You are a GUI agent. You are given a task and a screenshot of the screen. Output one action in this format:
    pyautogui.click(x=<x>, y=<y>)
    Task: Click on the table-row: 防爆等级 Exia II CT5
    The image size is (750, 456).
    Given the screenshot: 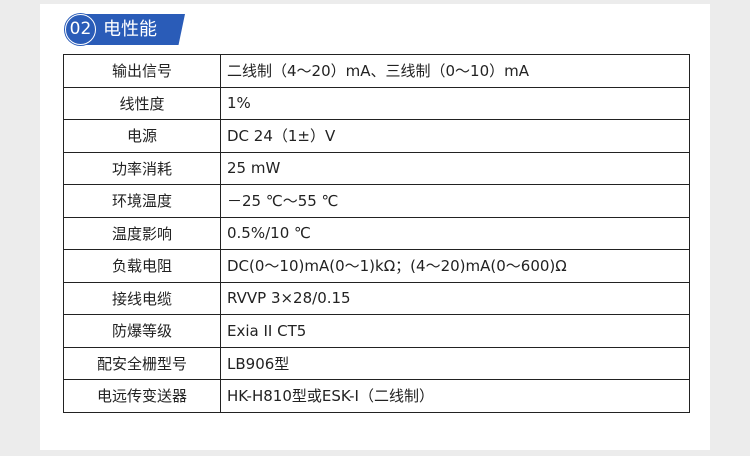 What is the action you would take?
    pyautogui.click(x=376, y=331)
    